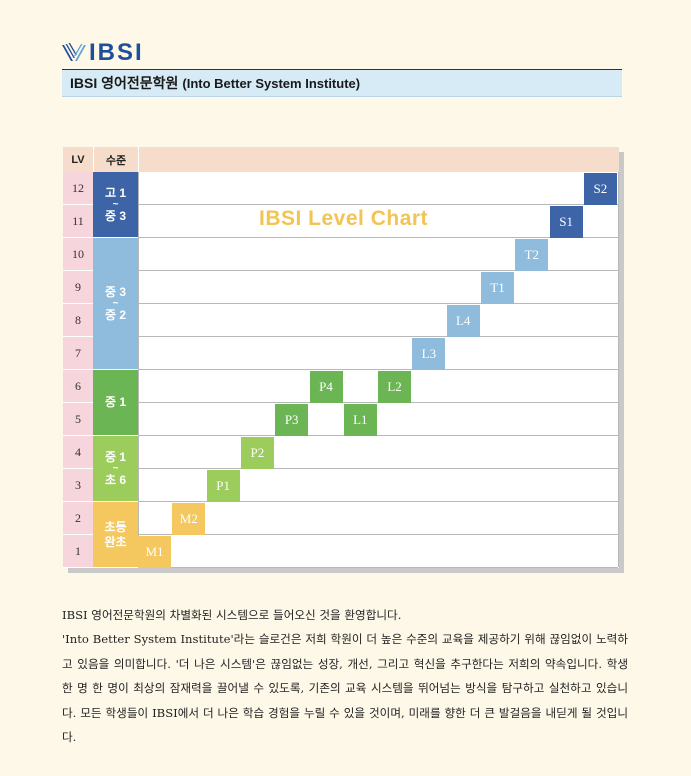  What do you see at coordinates (378, 159) in the screenshot?
I see `chart-header-fill` at bounding box center [378, 159].